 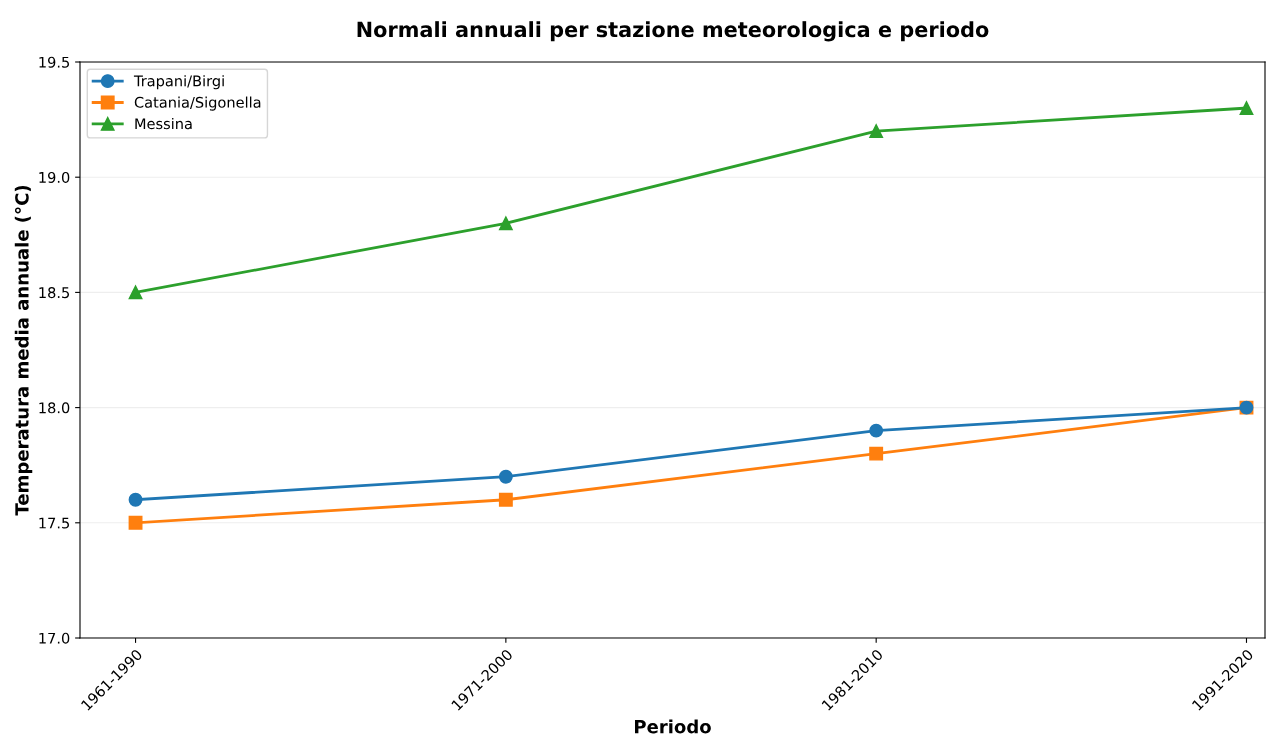 What do you see at coordinates (163, 123) in the screenshot?
I see `legend-label: Messina` at bounding box center [163, 123].